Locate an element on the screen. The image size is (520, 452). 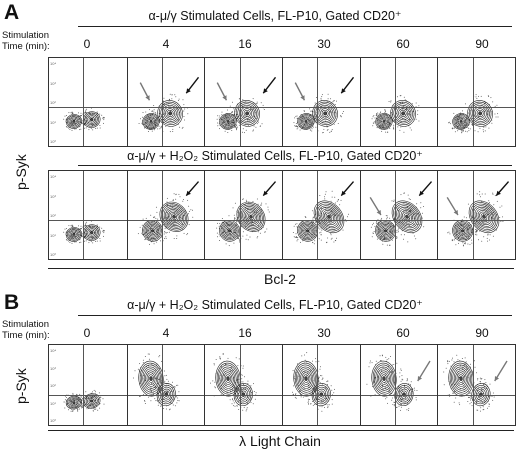
flow-contour-plot: 10⁰ 10¹ 10² 10³ 10⁴ is located at coordinates (88, 102).